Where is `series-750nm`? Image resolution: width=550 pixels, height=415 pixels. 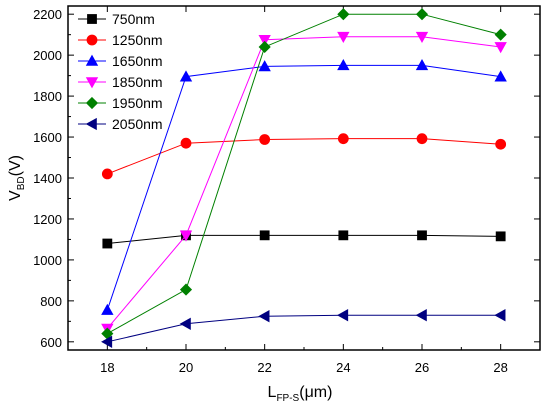
series-750nm is located at coordinates (304, 239).